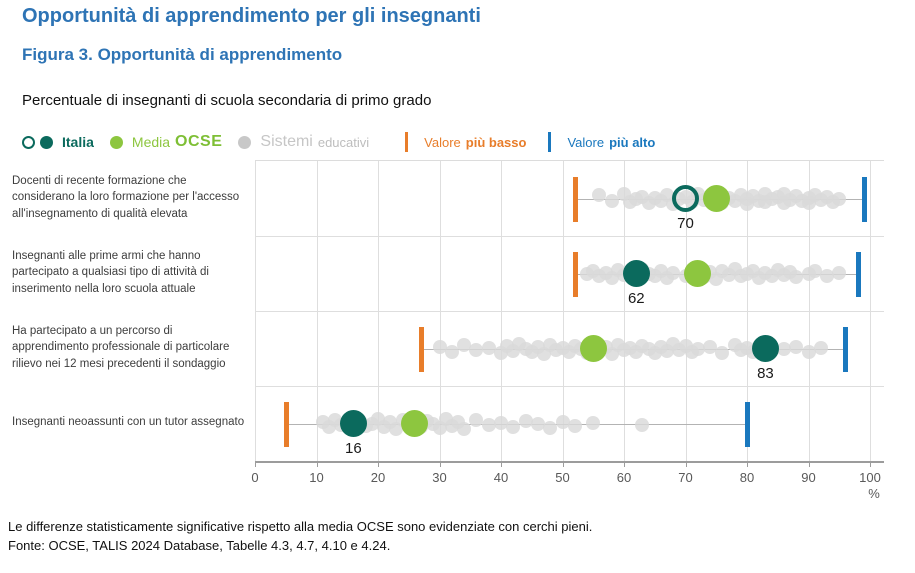 The width and height of the screenshot is (915, 573). Describe the element at coordinates (501, 477) in the screenshot. I see `x-tick-label: 40` at that location.